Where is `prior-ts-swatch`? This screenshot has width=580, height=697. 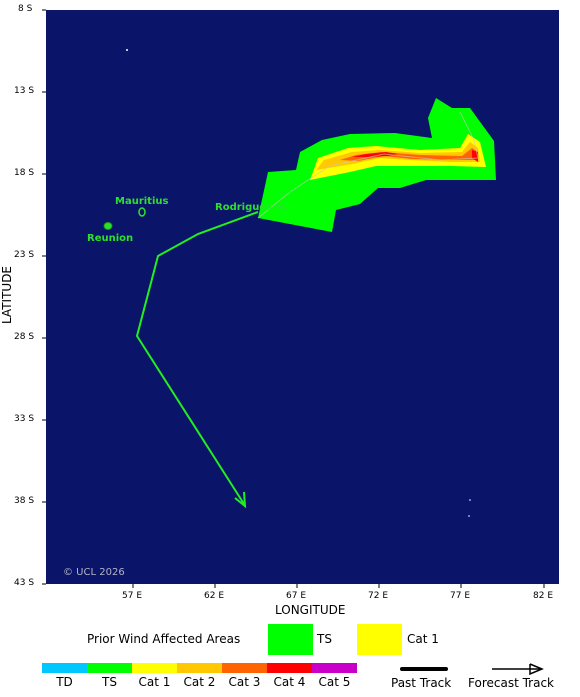
prior-ts-swatch is located at coordinates (290, 639).